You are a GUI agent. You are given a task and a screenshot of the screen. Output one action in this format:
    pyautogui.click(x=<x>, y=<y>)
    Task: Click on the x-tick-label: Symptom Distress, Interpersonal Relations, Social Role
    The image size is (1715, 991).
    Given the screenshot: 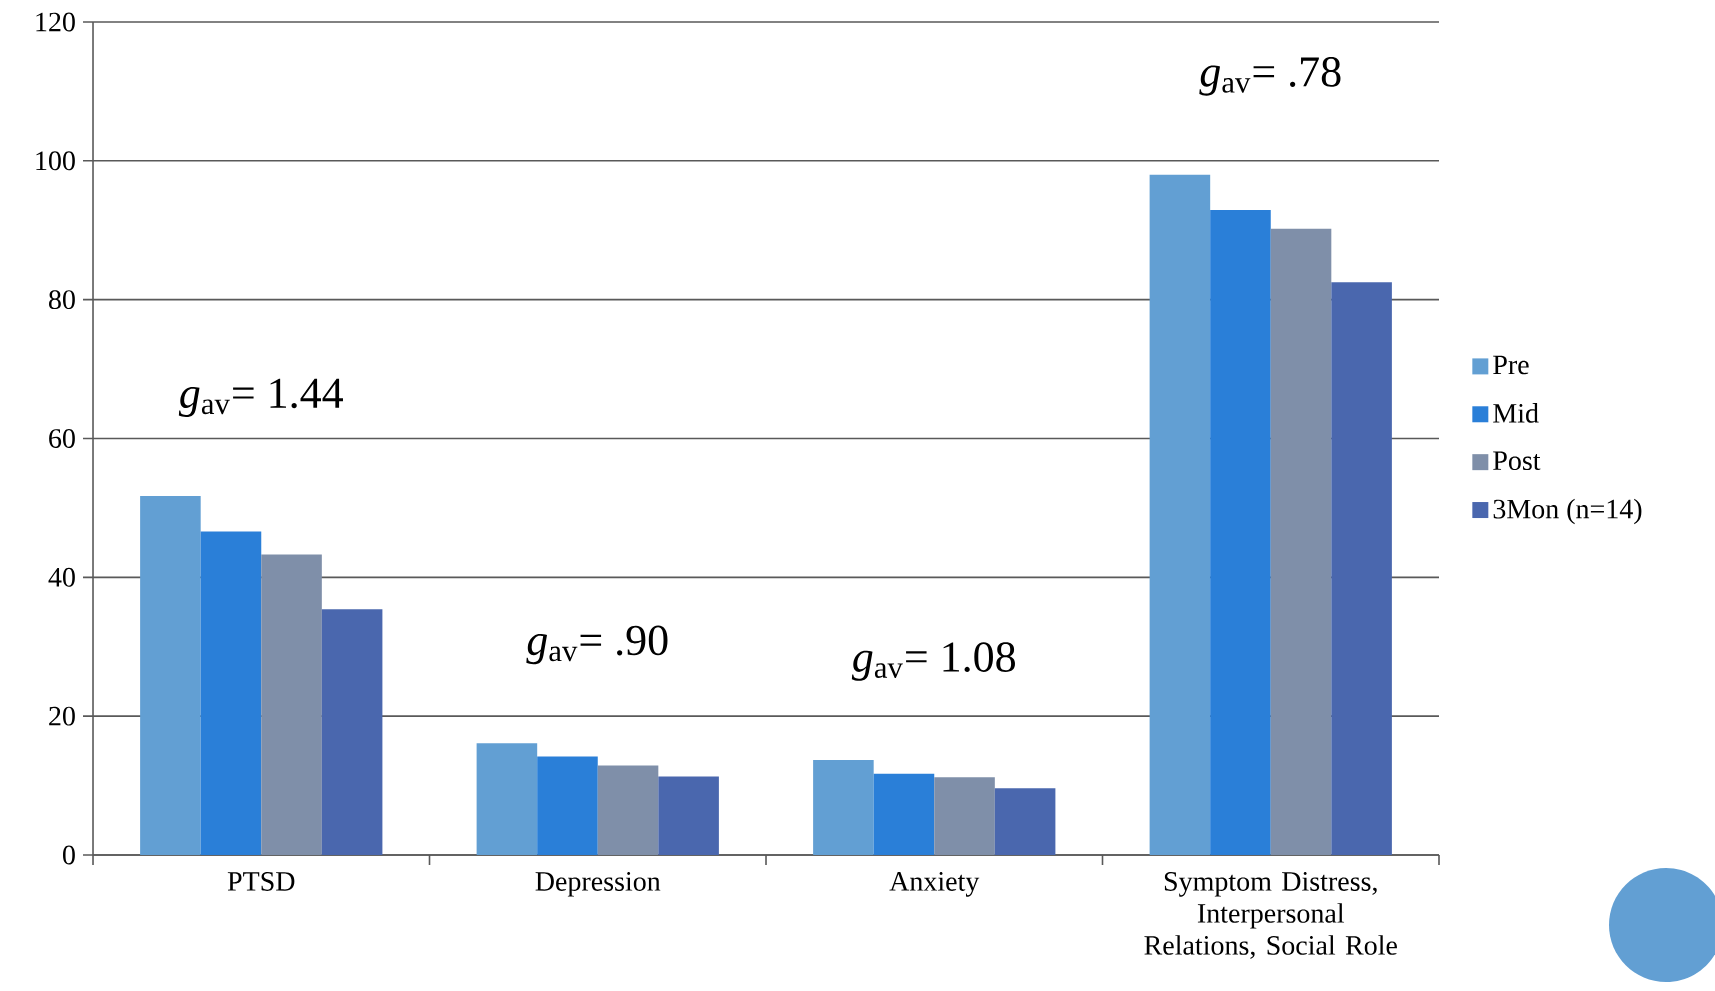 What is the action you would take?
    pyautogui.click(x=1270, y=915)
    